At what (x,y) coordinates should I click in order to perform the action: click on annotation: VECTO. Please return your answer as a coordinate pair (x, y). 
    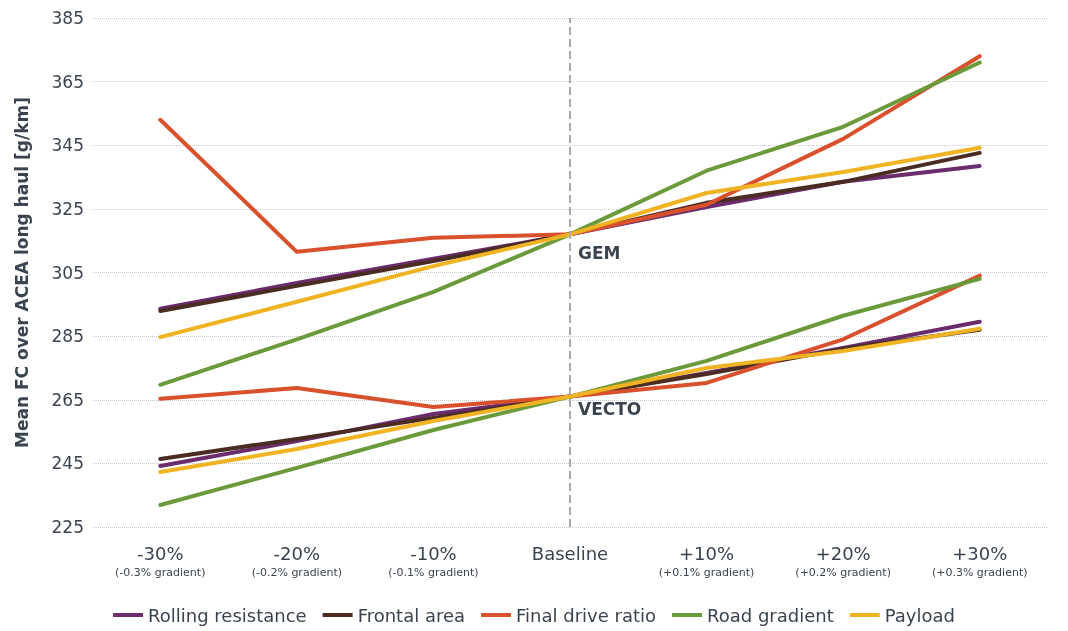
    Looking at the image, I should click on (610, 409).